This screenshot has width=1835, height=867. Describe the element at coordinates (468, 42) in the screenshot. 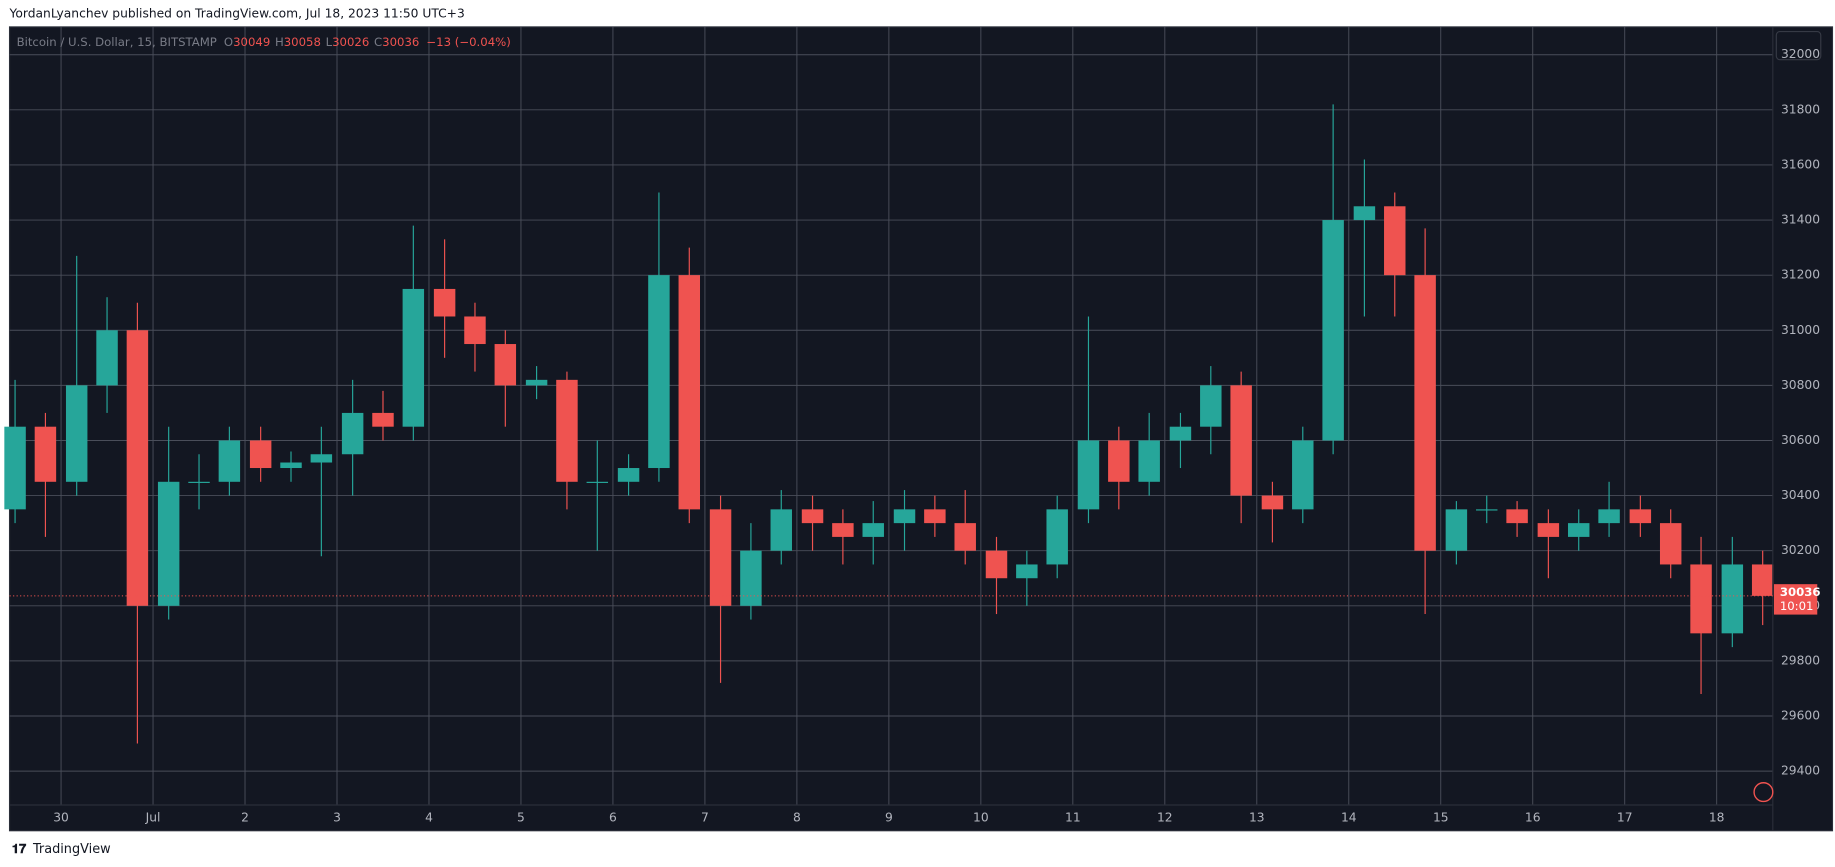

I see `change: −13 (−0.04%)` at that location.